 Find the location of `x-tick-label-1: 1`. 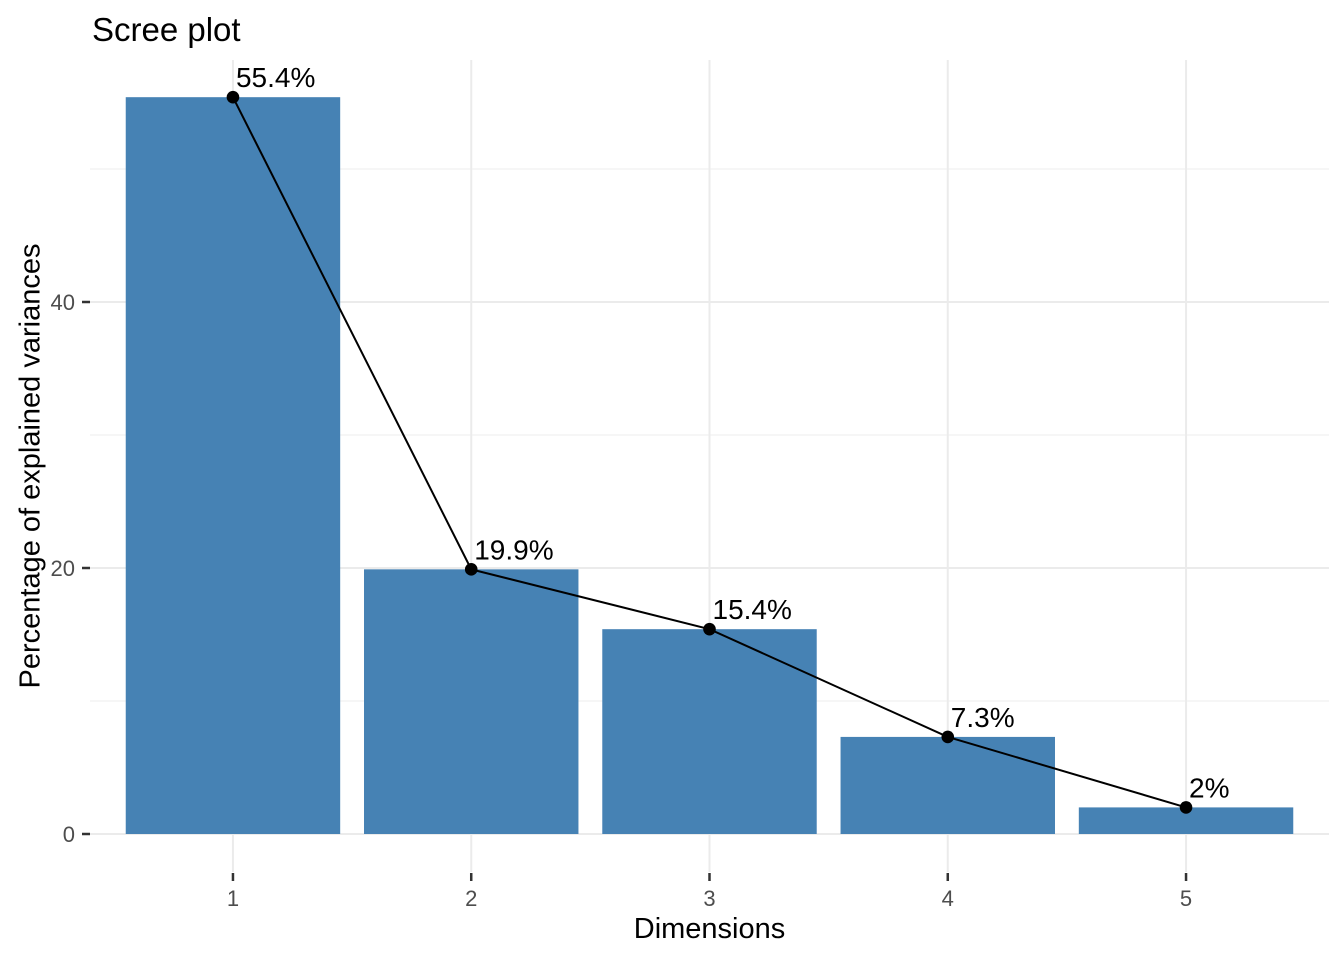

x-tick-label-1: 1 is located at coordinates (233, 898).